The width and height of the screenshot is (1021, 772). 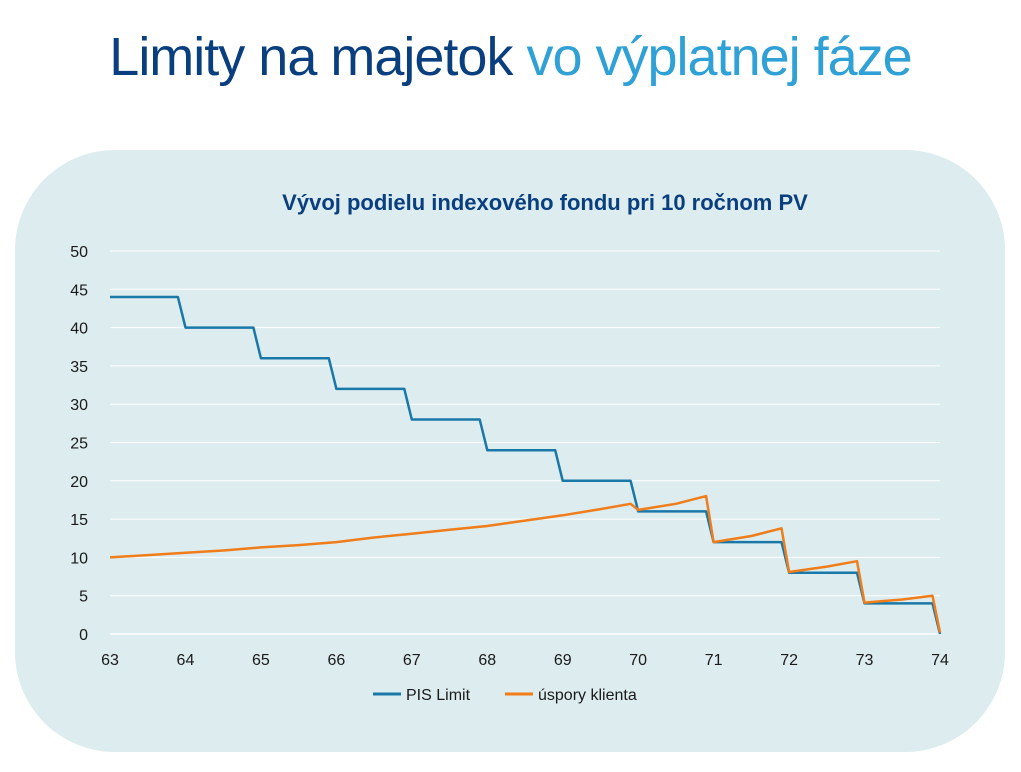 What do you see at coordinates (79, 367) in the screenshot?
I see `y-tick-label: 35` at bounding box center [79, 367].